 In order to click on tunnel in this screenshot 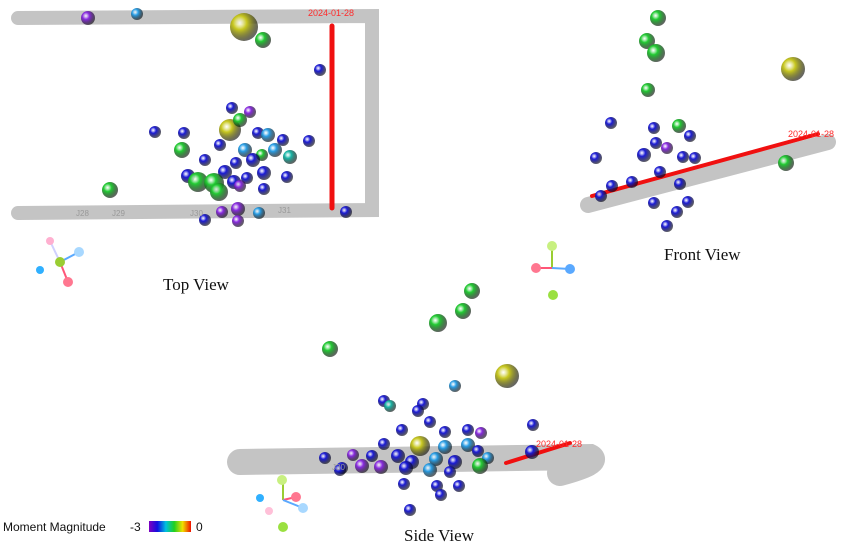, I will do `click(416, 464)`.